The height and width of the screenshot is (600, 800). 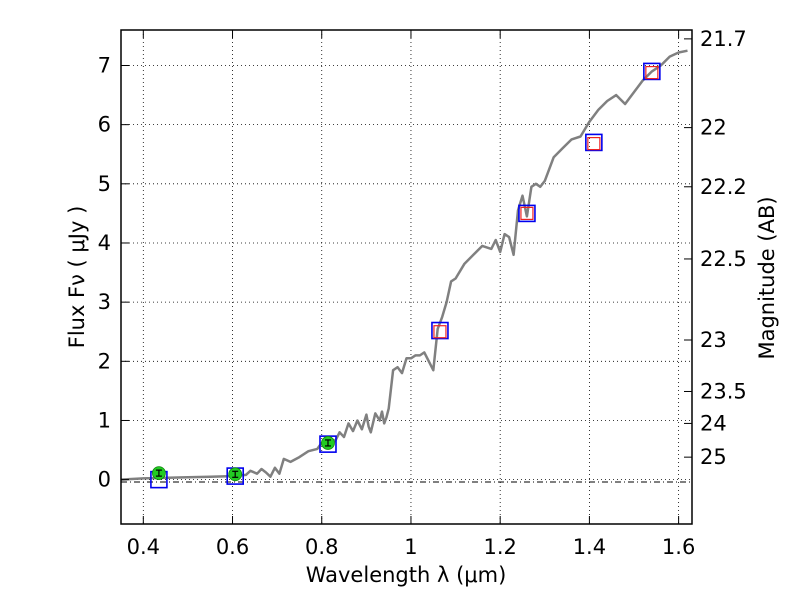 What do you see at coordinates (723, 39) in the screenshot?
I see `right-tick-label: 21.7` at bounding box center [723, 39].